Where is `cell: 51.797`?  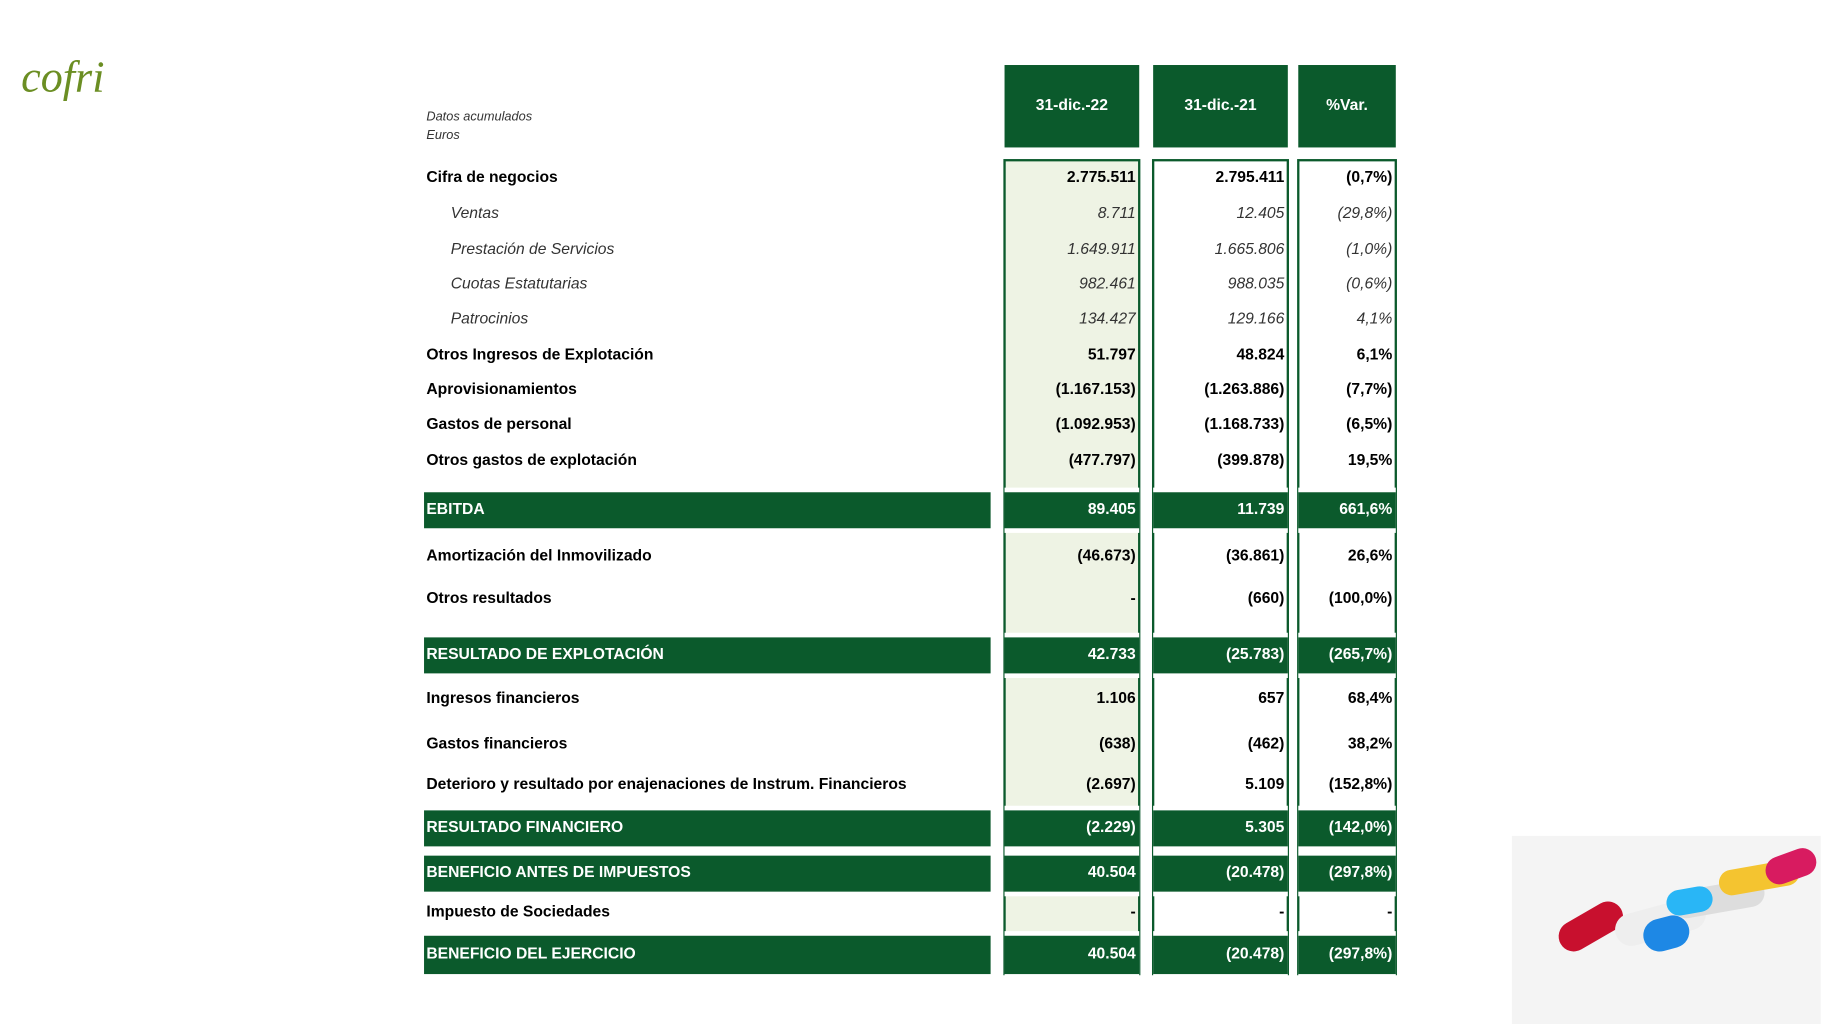 cell: 51.797 is located at coordinates (1112, 354).